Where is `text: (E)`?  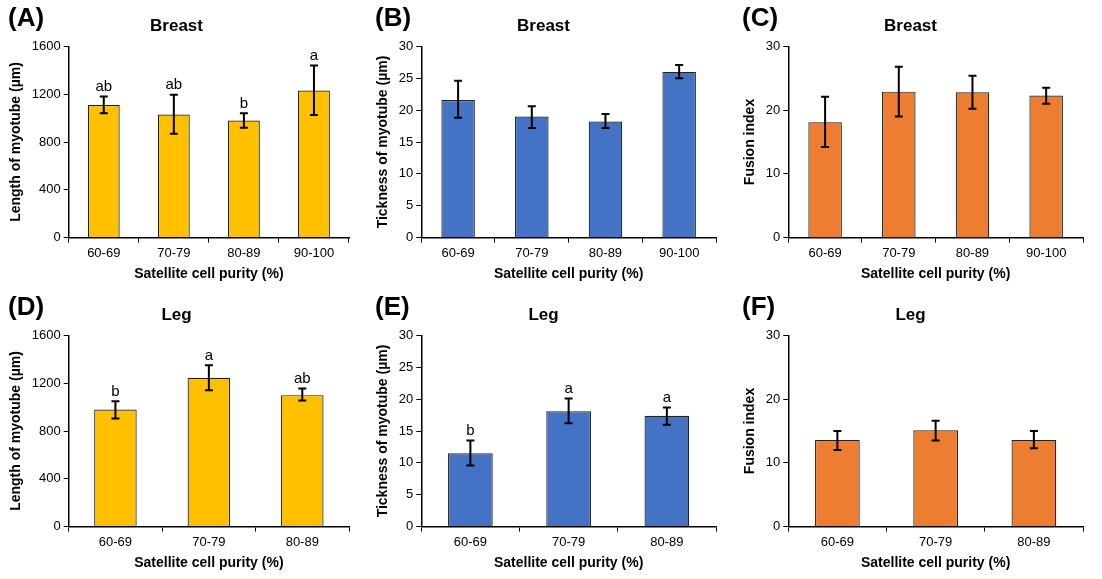 text: (E) is located at coordinates (392, 306).